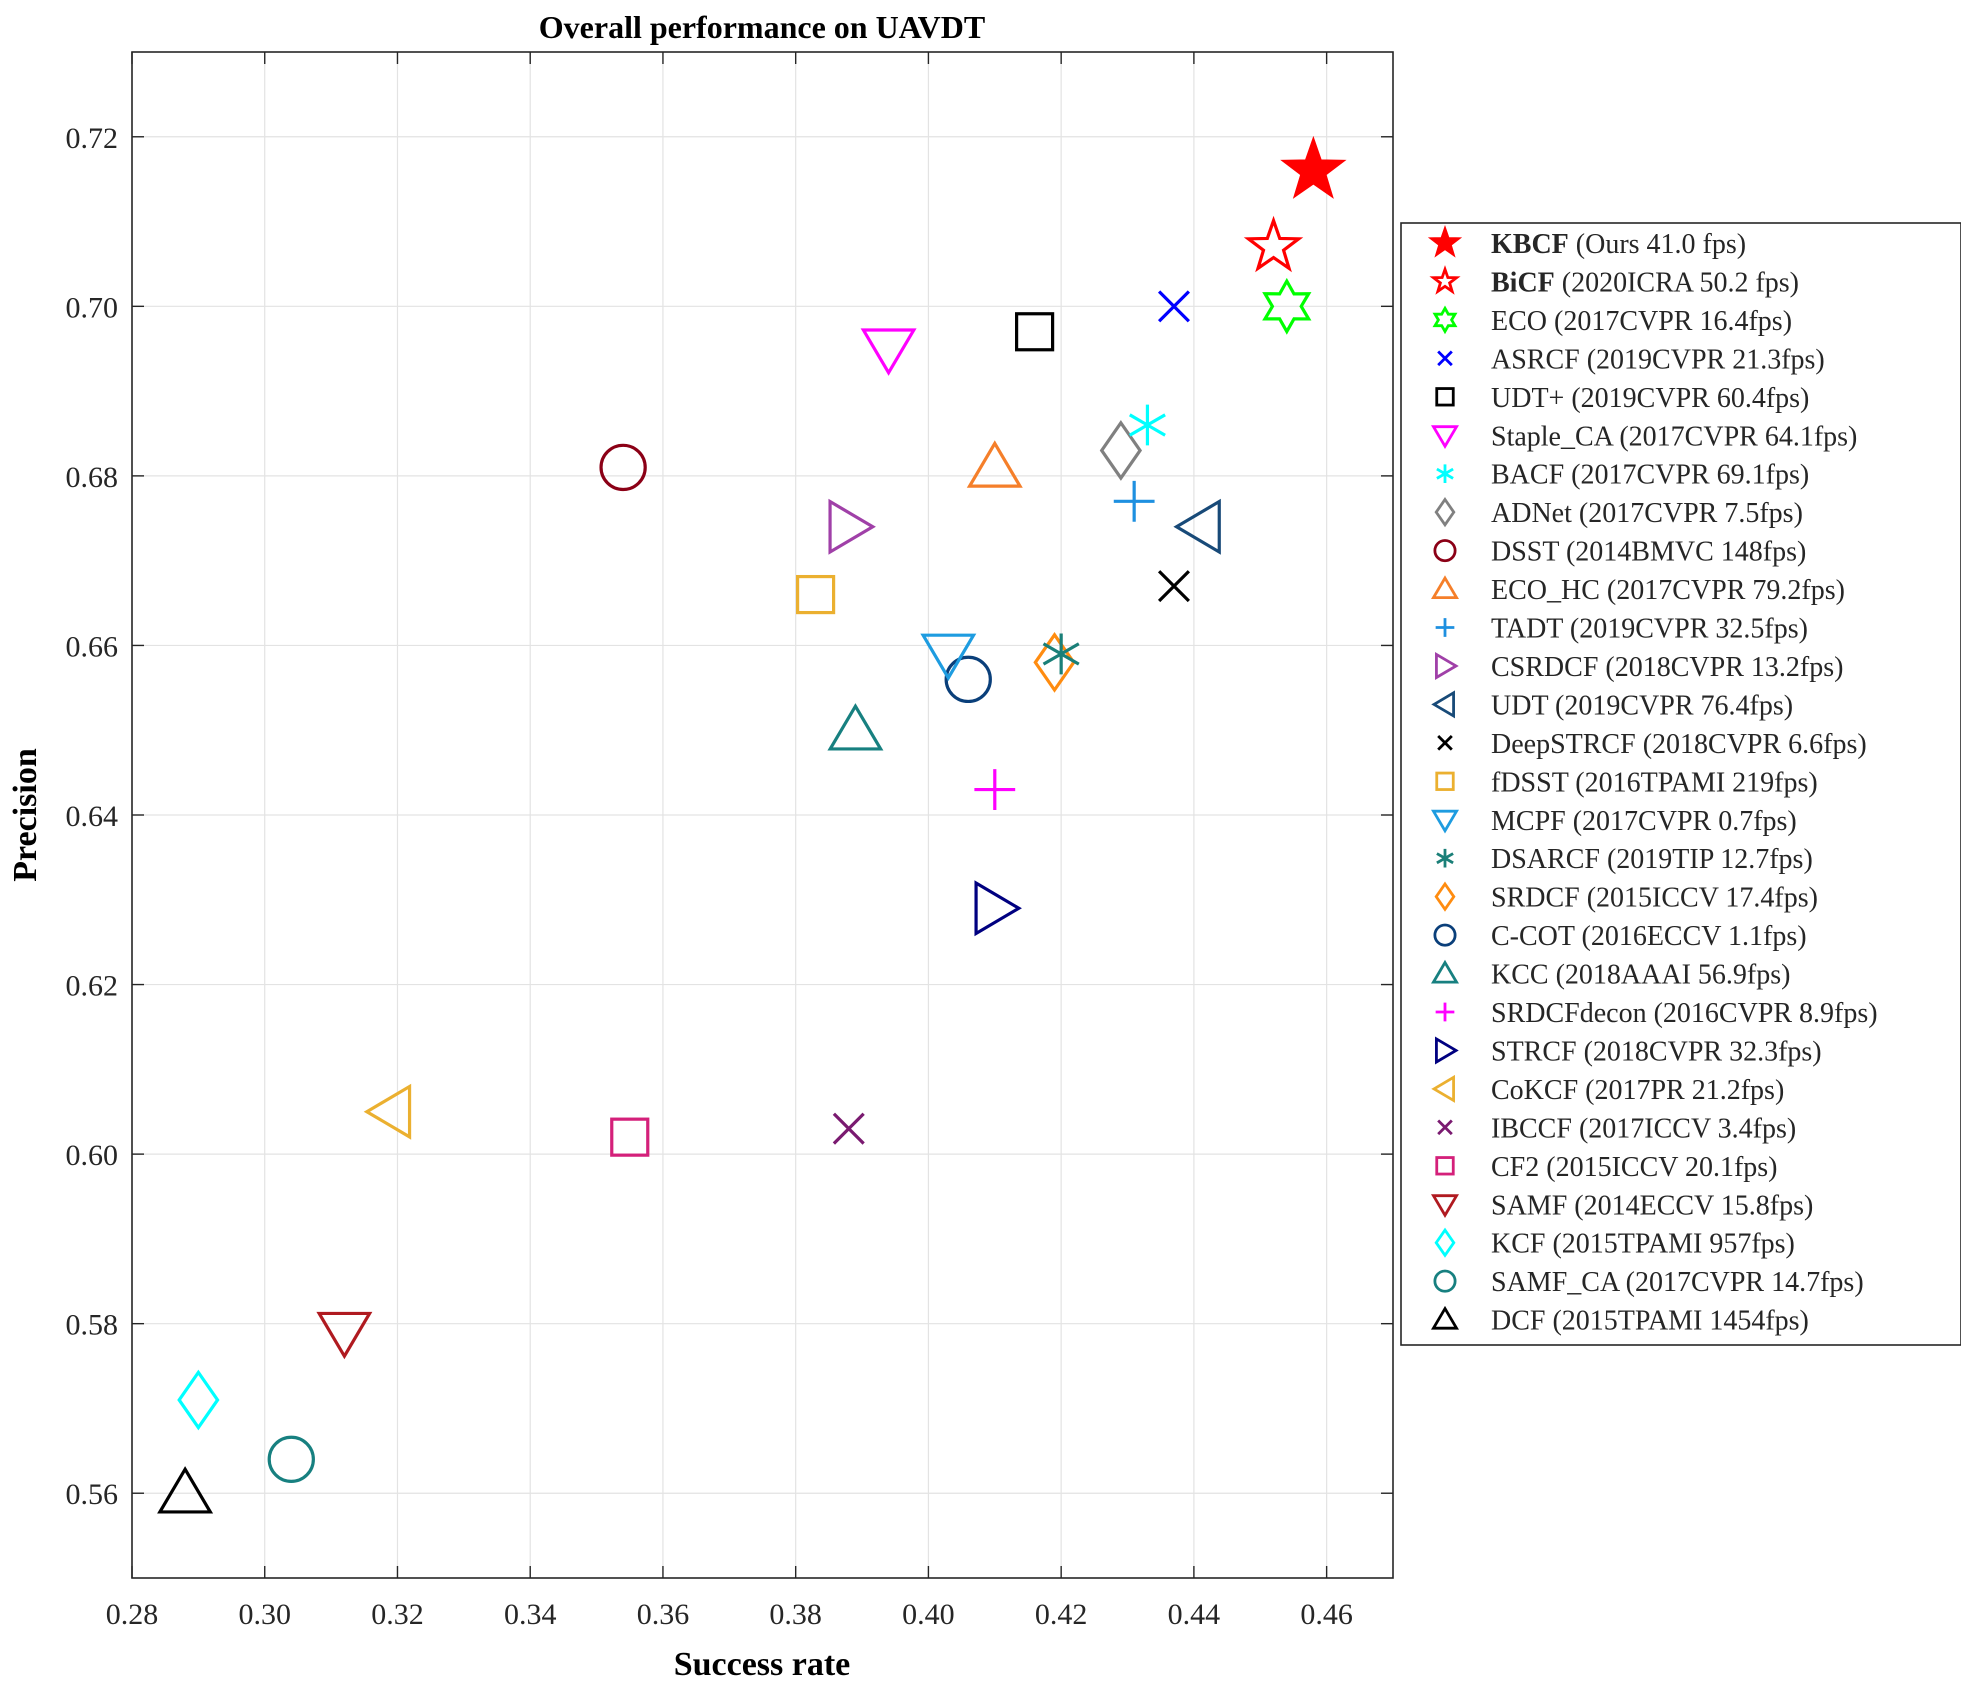  I want to click on legend-label: TADT (2019CVPR 32.5fps), so click(1649, 629).